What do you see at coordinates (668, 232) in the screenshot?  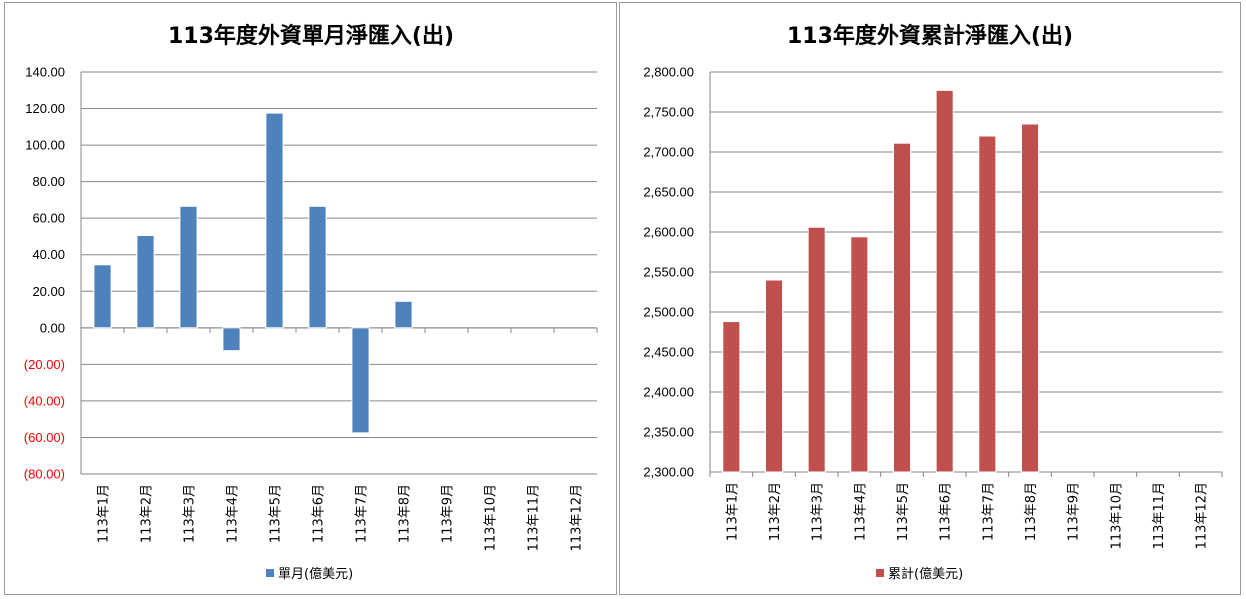 I see `y-tick-label: 2,600.00` at bounding box center [668, 232].